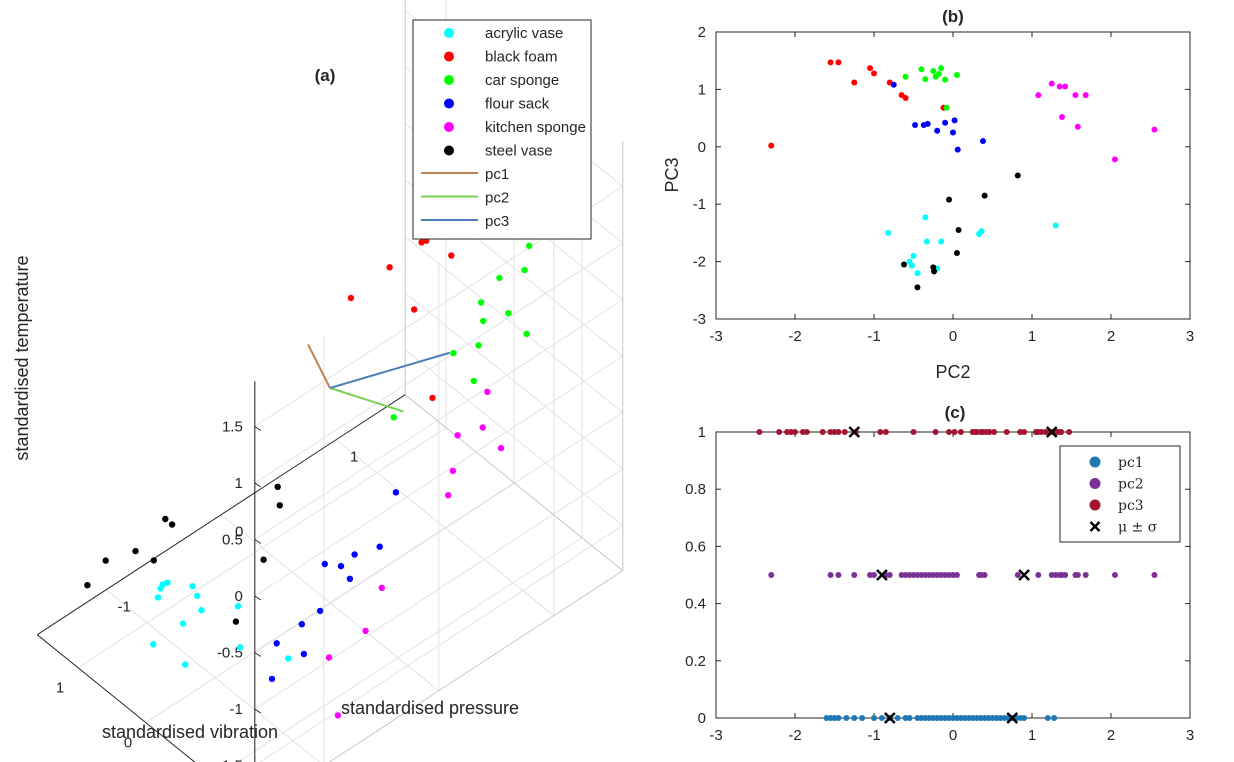 The image size is (1234, 762). What do you see at coordinates (957, 575) in the screenshot?
I see `panel-c-points` at bounding box center [957, 575].